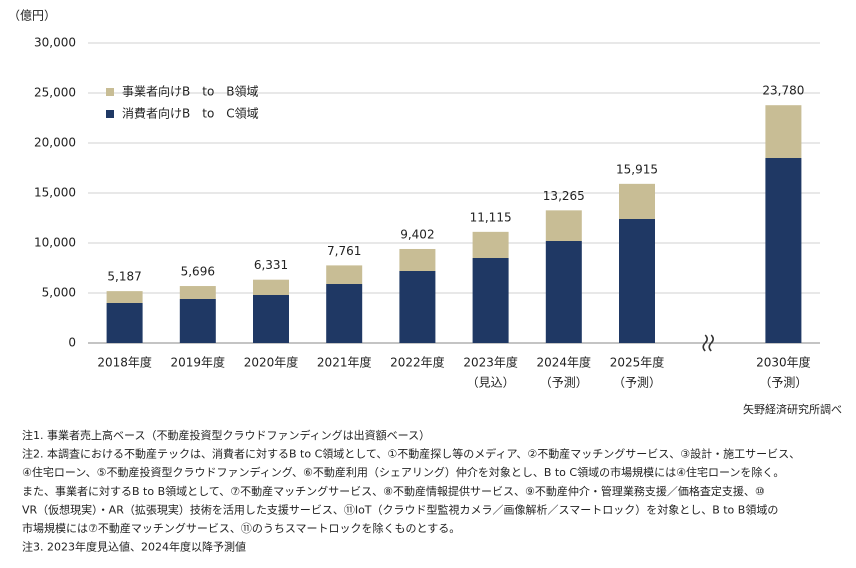 This screenshot has height=568, width=856. I want to click on x-tick-label: 2022年度, so click(417, 362).